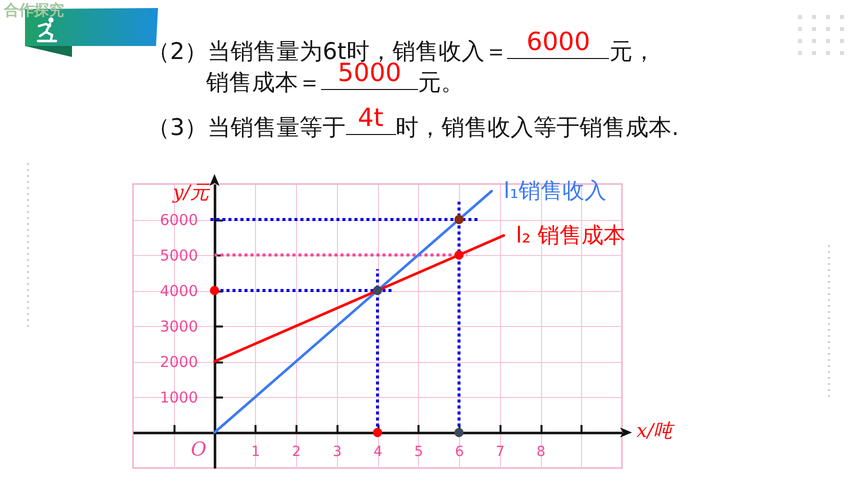 Image resolution: width=860 pixels, height=484 pixels. I want to click on text: 4t, so click(370, 117).